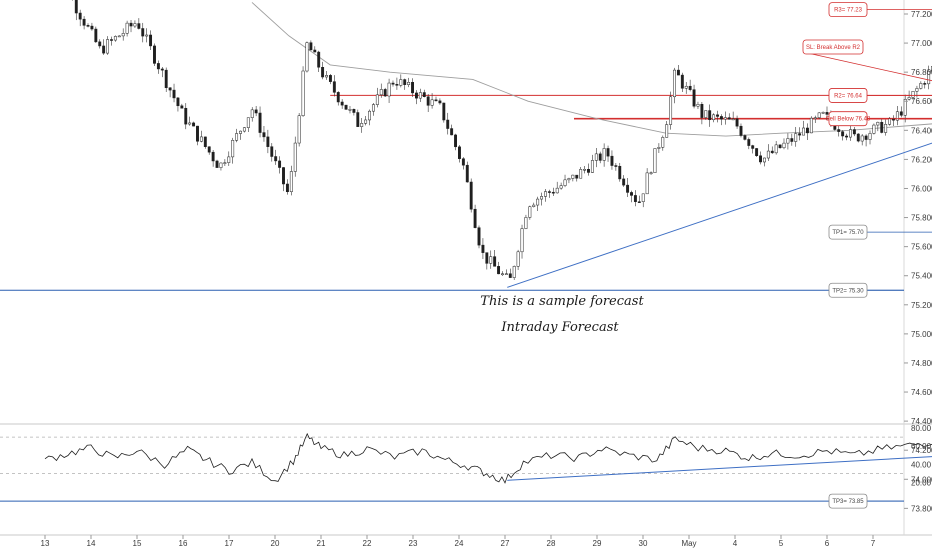  I want to click on price-axis-tick-label: 73.800, so click(921, 508).